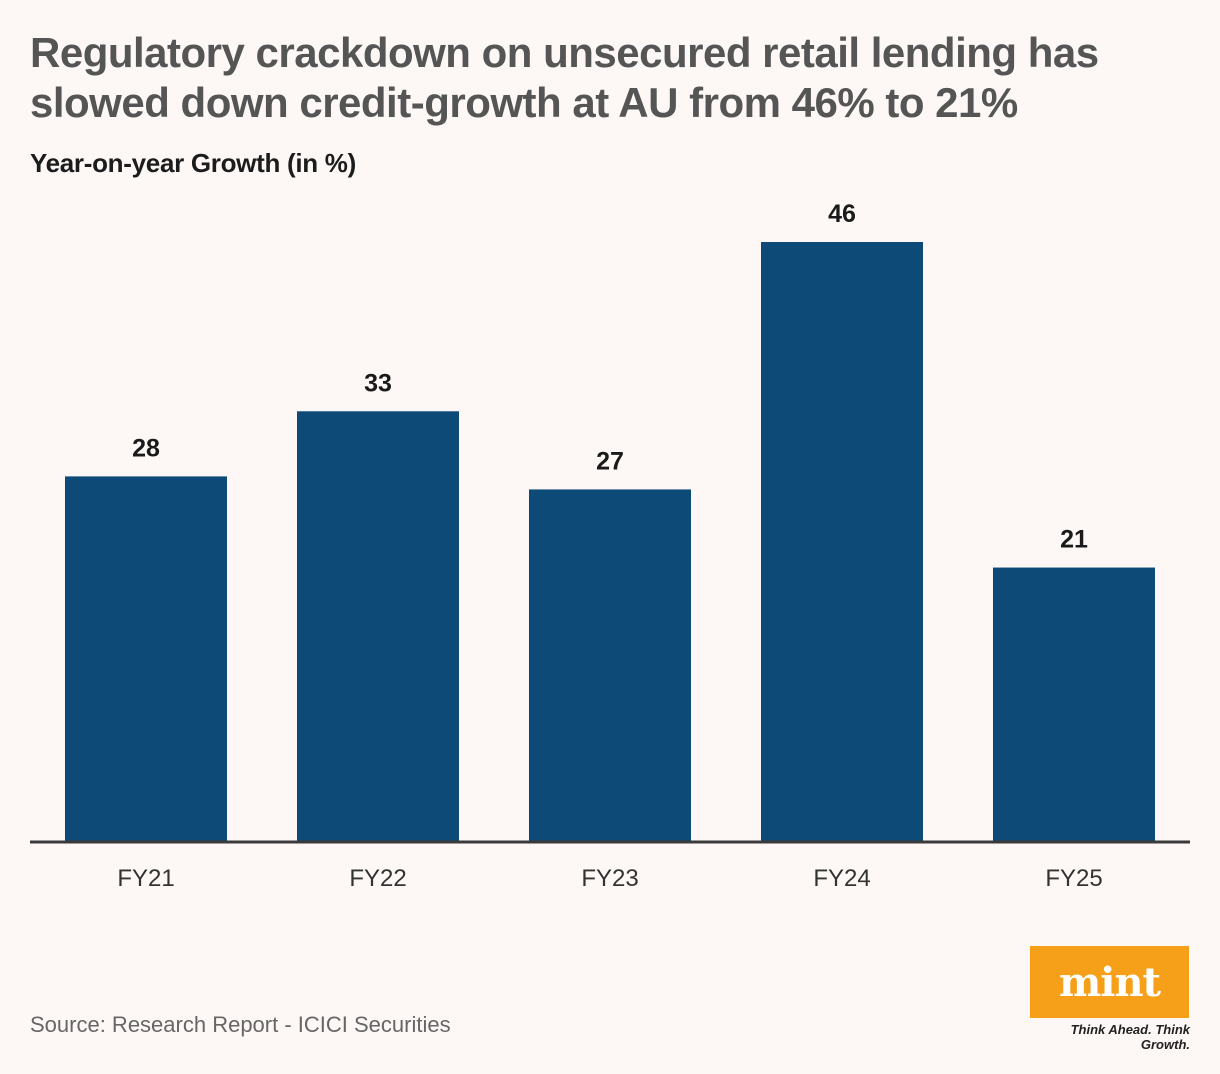 The width and height of the screenshot is (1220, 1074). I want to click on data-label: 46, so click(842, 214).